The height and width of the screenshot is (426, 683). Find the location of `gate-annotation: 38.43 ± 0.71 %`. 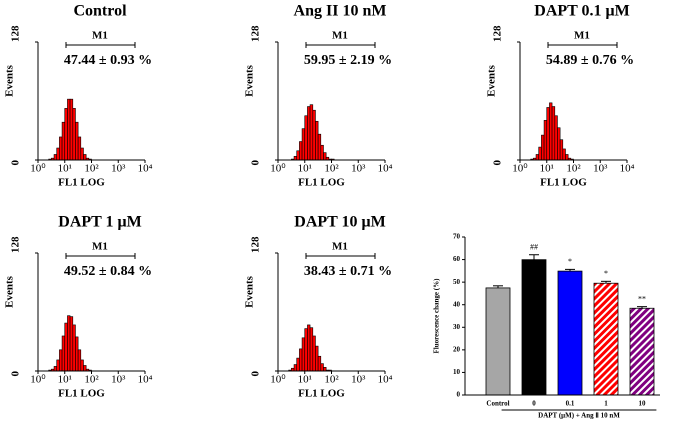

gate-annotation: 38.43 ± 0.71 % is located at coordinates (348, 271).